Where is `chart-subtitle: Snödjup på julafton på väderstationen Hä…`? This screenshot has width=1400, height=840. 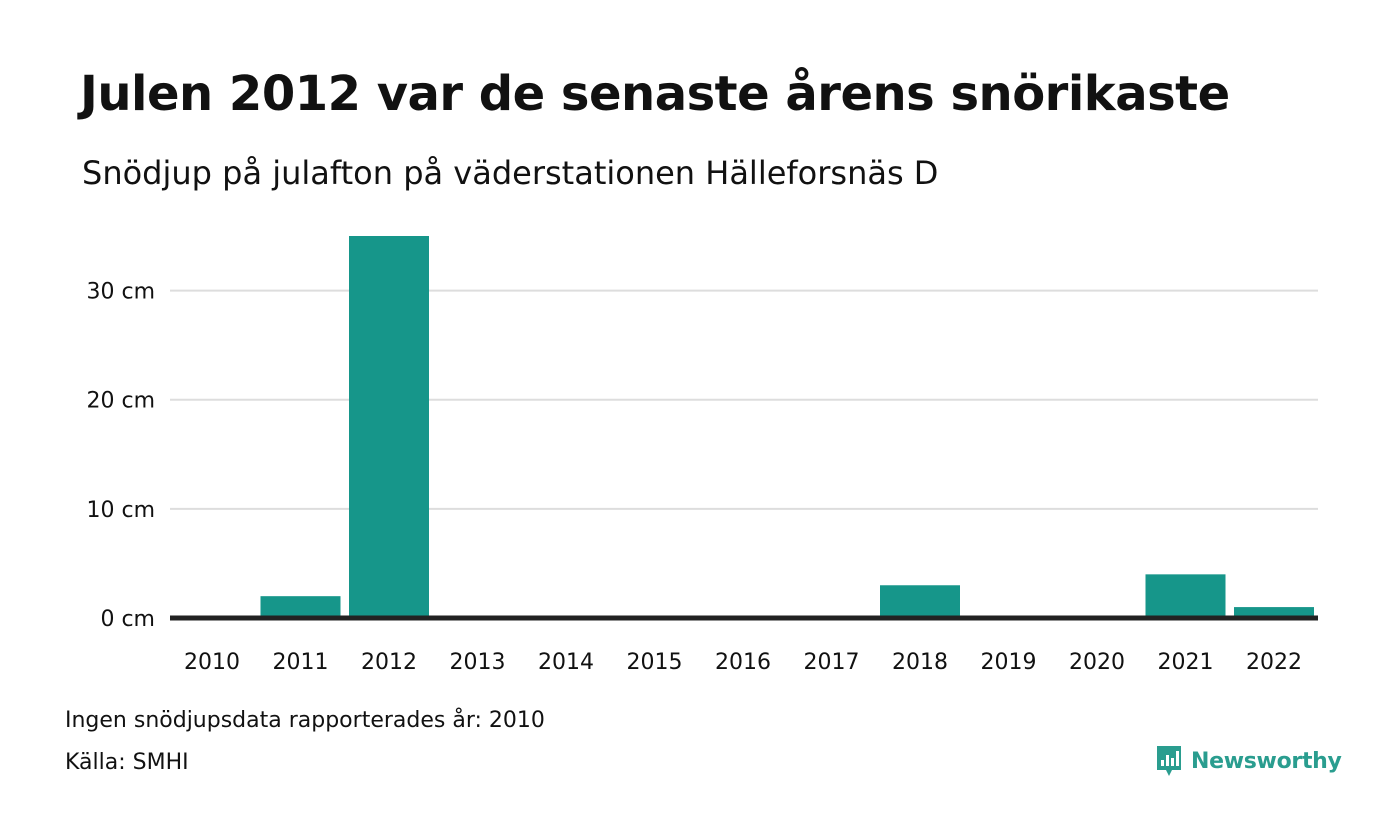 chart-subtitle: Snödjup på julafton på väderstationen Hä… is located at coordinates (510, 173).